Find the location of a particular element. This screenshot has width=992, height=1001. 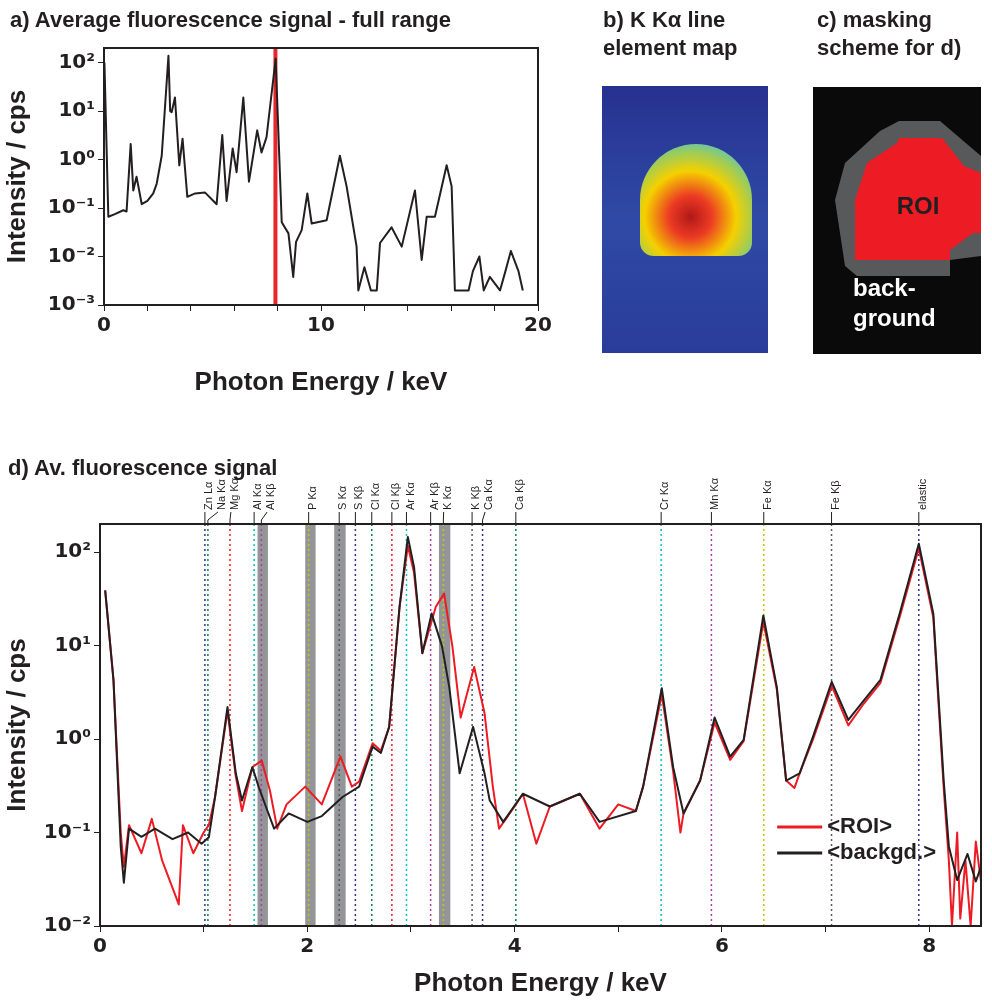

ref-line-label: K Kα is located at coordinates (446, 497).